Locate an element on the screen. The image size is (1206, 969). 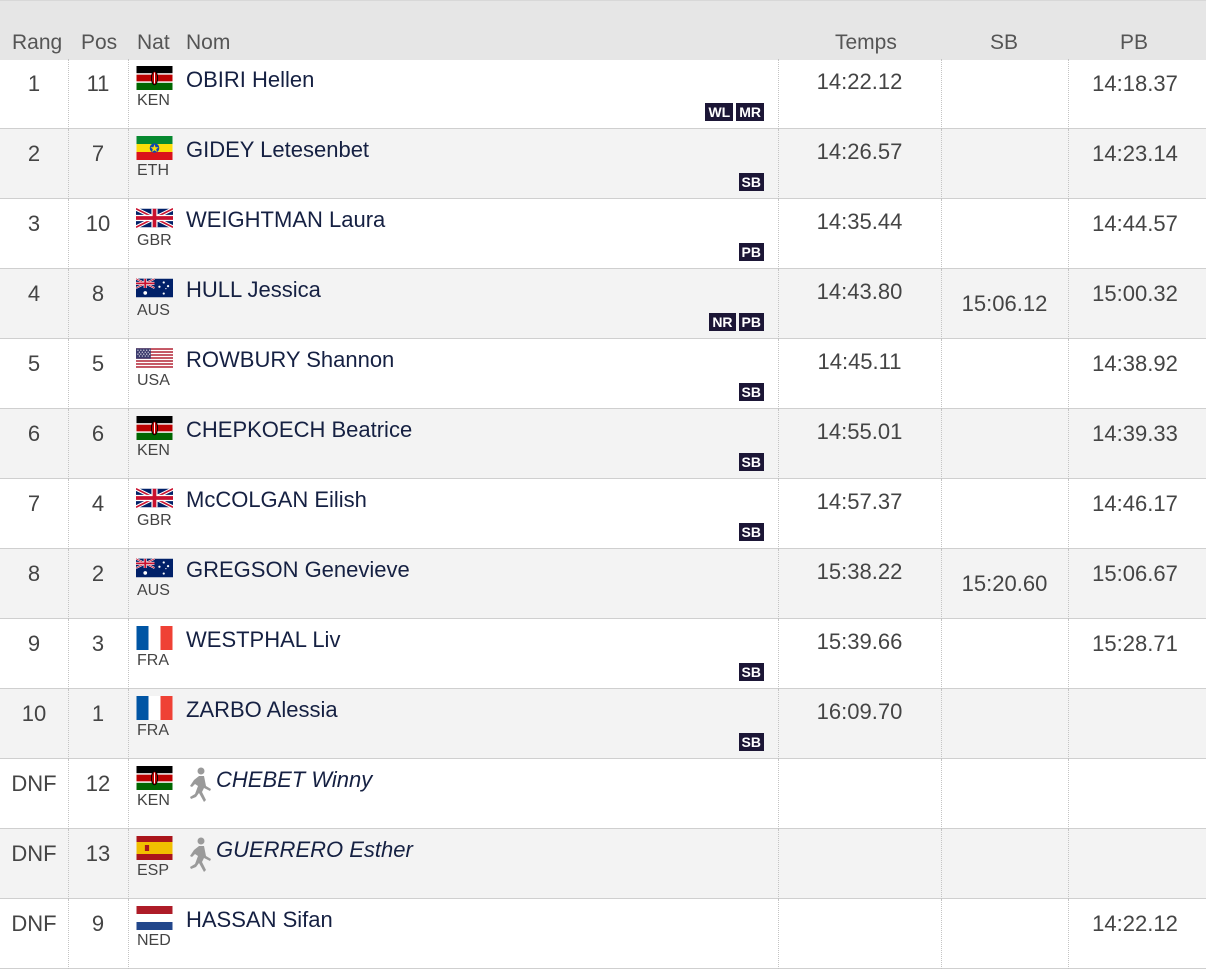
position-cell: 6 is located at coordinates (98, 433).